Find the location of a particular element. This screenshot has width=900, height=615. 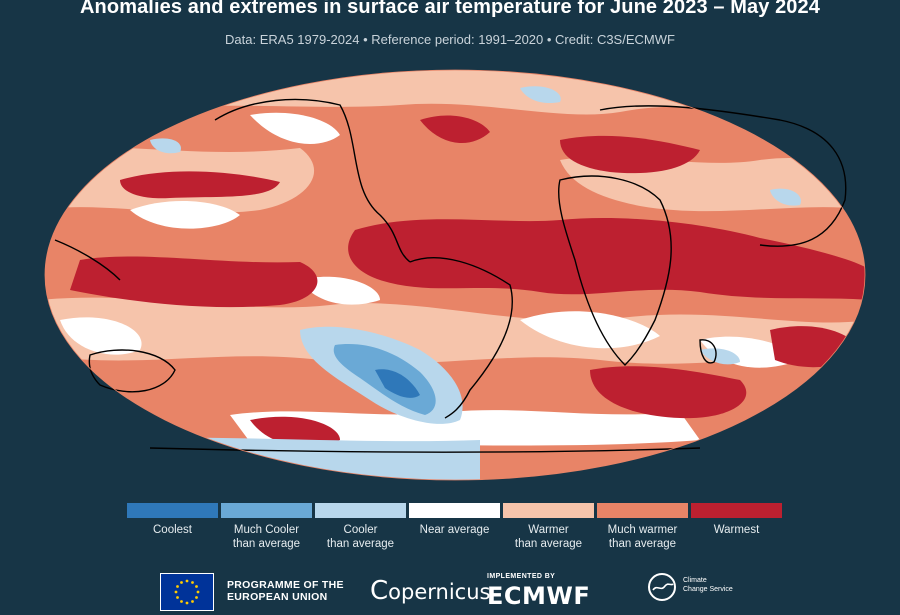

eu-flag-icon is located at coordinates (187, 592).